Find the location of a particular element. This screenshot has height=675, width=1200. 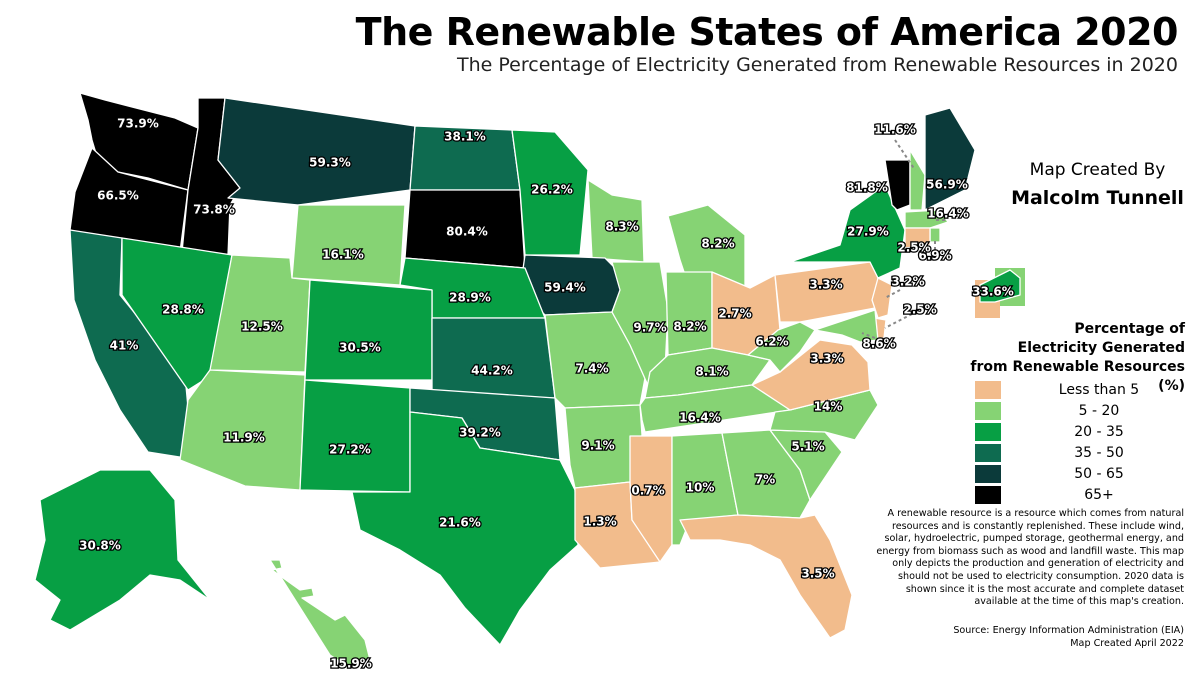

state-label-new-hampshire: 11.6% is located at coordinates (895, 130).